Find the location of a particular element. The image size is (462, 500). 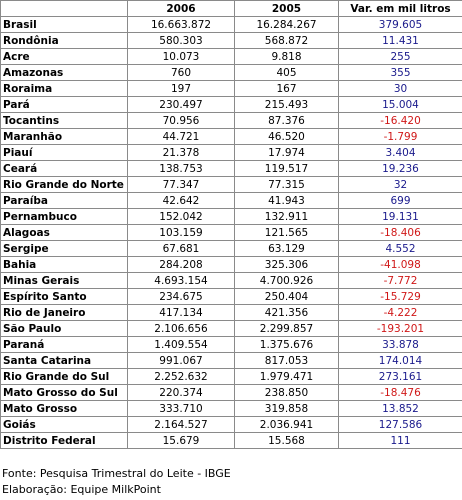

value-2005-cell: 405 is located at coordinates (286, 72).